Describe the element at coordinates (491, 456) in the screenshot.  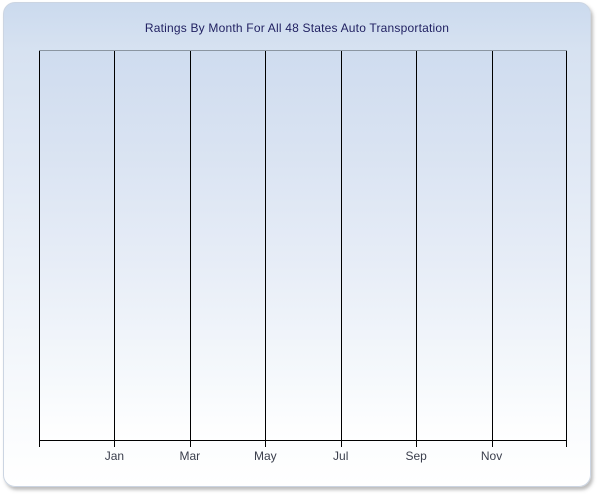
I see `x-axis-label: Nov` at that location.